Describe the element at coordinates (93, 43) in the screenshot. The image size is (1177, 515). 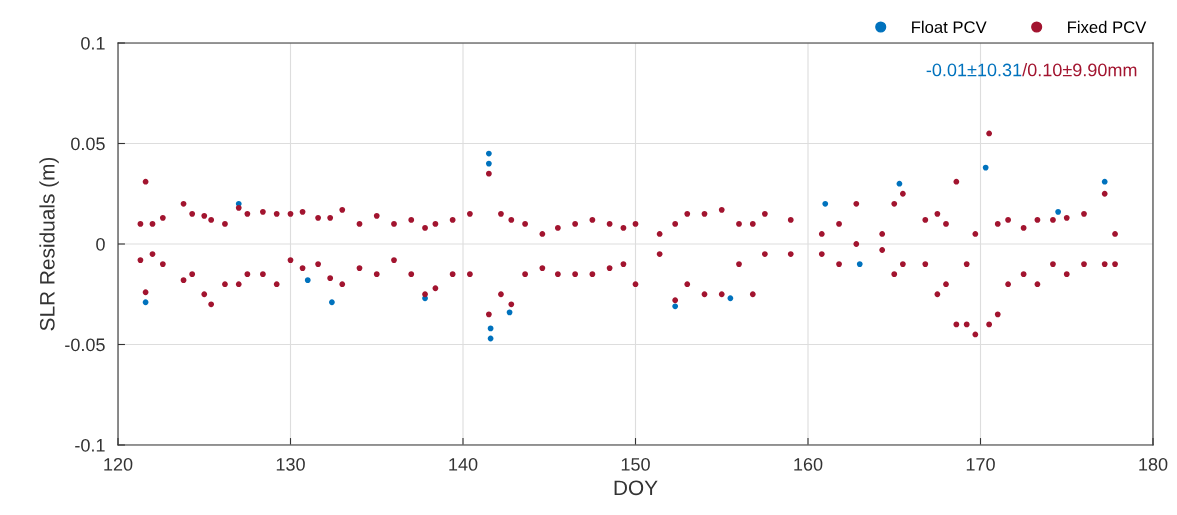
I see `y-tick-label: 0.1` at that location.